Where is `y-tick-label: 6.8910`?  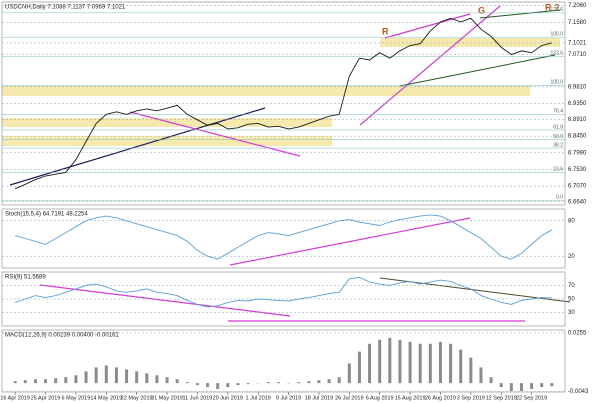 y-tick-label: 6.8910 is located at coordinates (577, 120).